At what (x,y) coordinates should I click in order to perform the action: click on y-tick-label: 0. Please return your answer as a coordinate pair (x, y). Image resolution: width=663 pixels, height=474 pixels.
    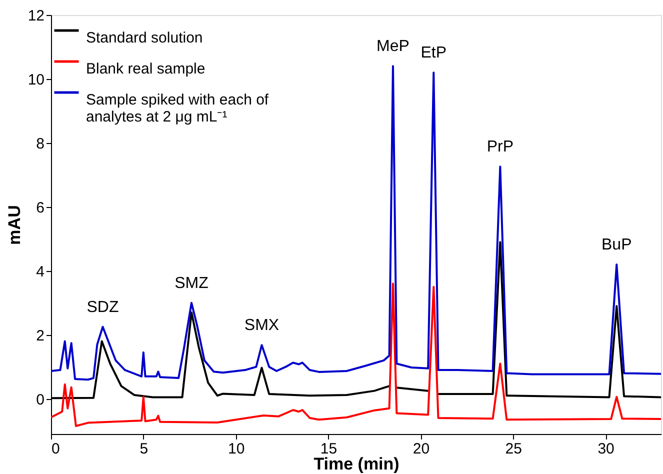
    Looking at the image, I should click on (40, 399).